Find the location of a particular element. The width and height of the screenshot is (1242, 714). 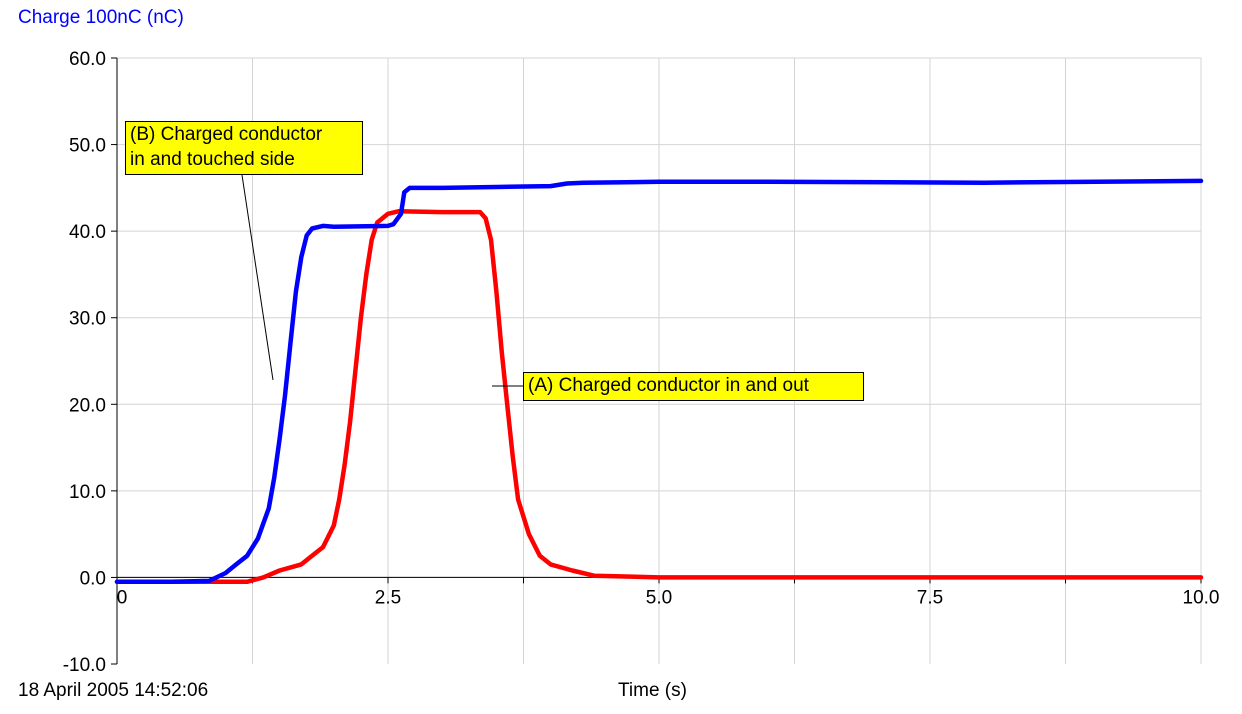

x-tick-label: 7.5 is located at coordinates (930, 597).